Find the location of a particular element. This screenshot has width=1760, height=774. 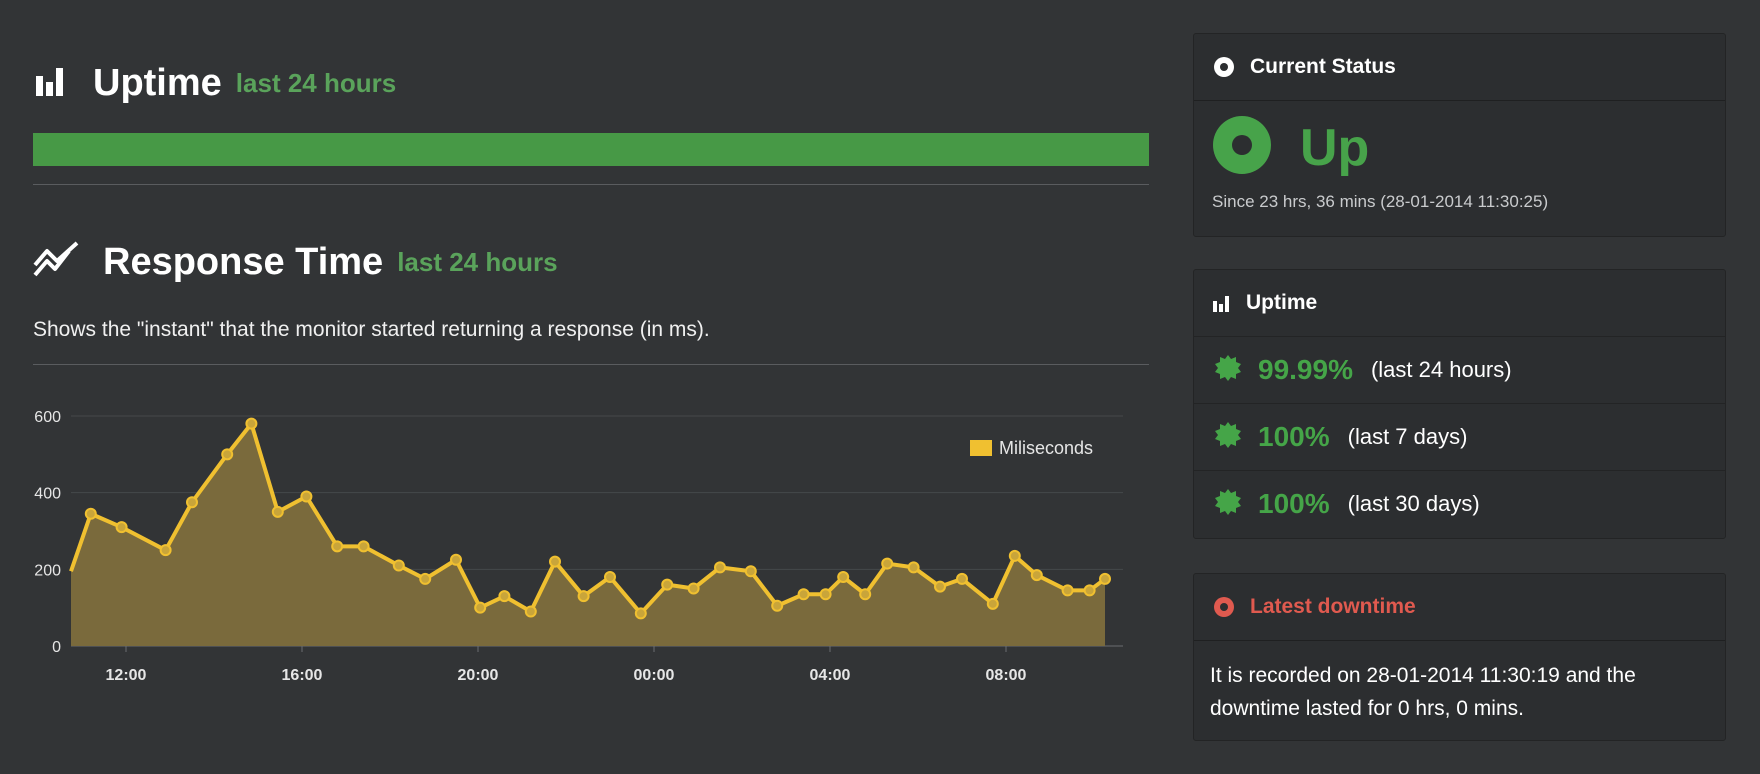

uptime-section-header: Uptime last 24 hours is located at coordinates (214, 83).